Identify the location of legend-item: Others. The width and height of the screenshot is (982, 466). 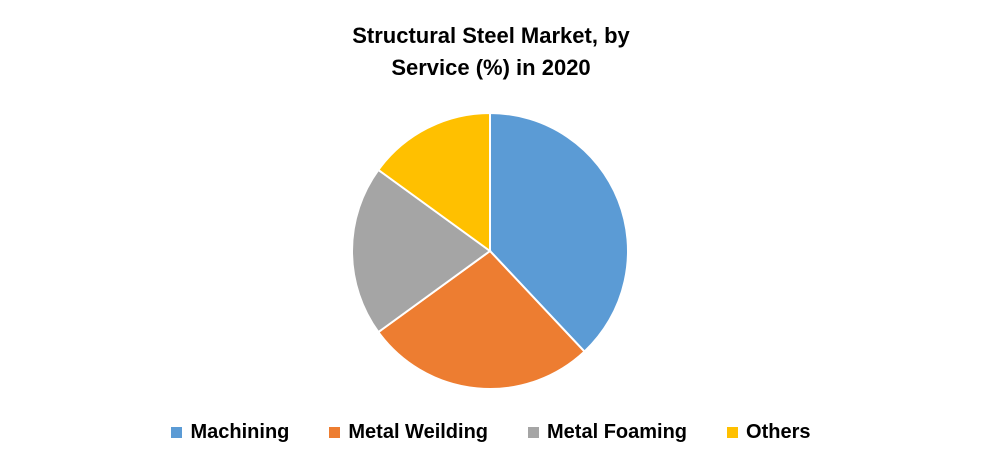
(769, 432).